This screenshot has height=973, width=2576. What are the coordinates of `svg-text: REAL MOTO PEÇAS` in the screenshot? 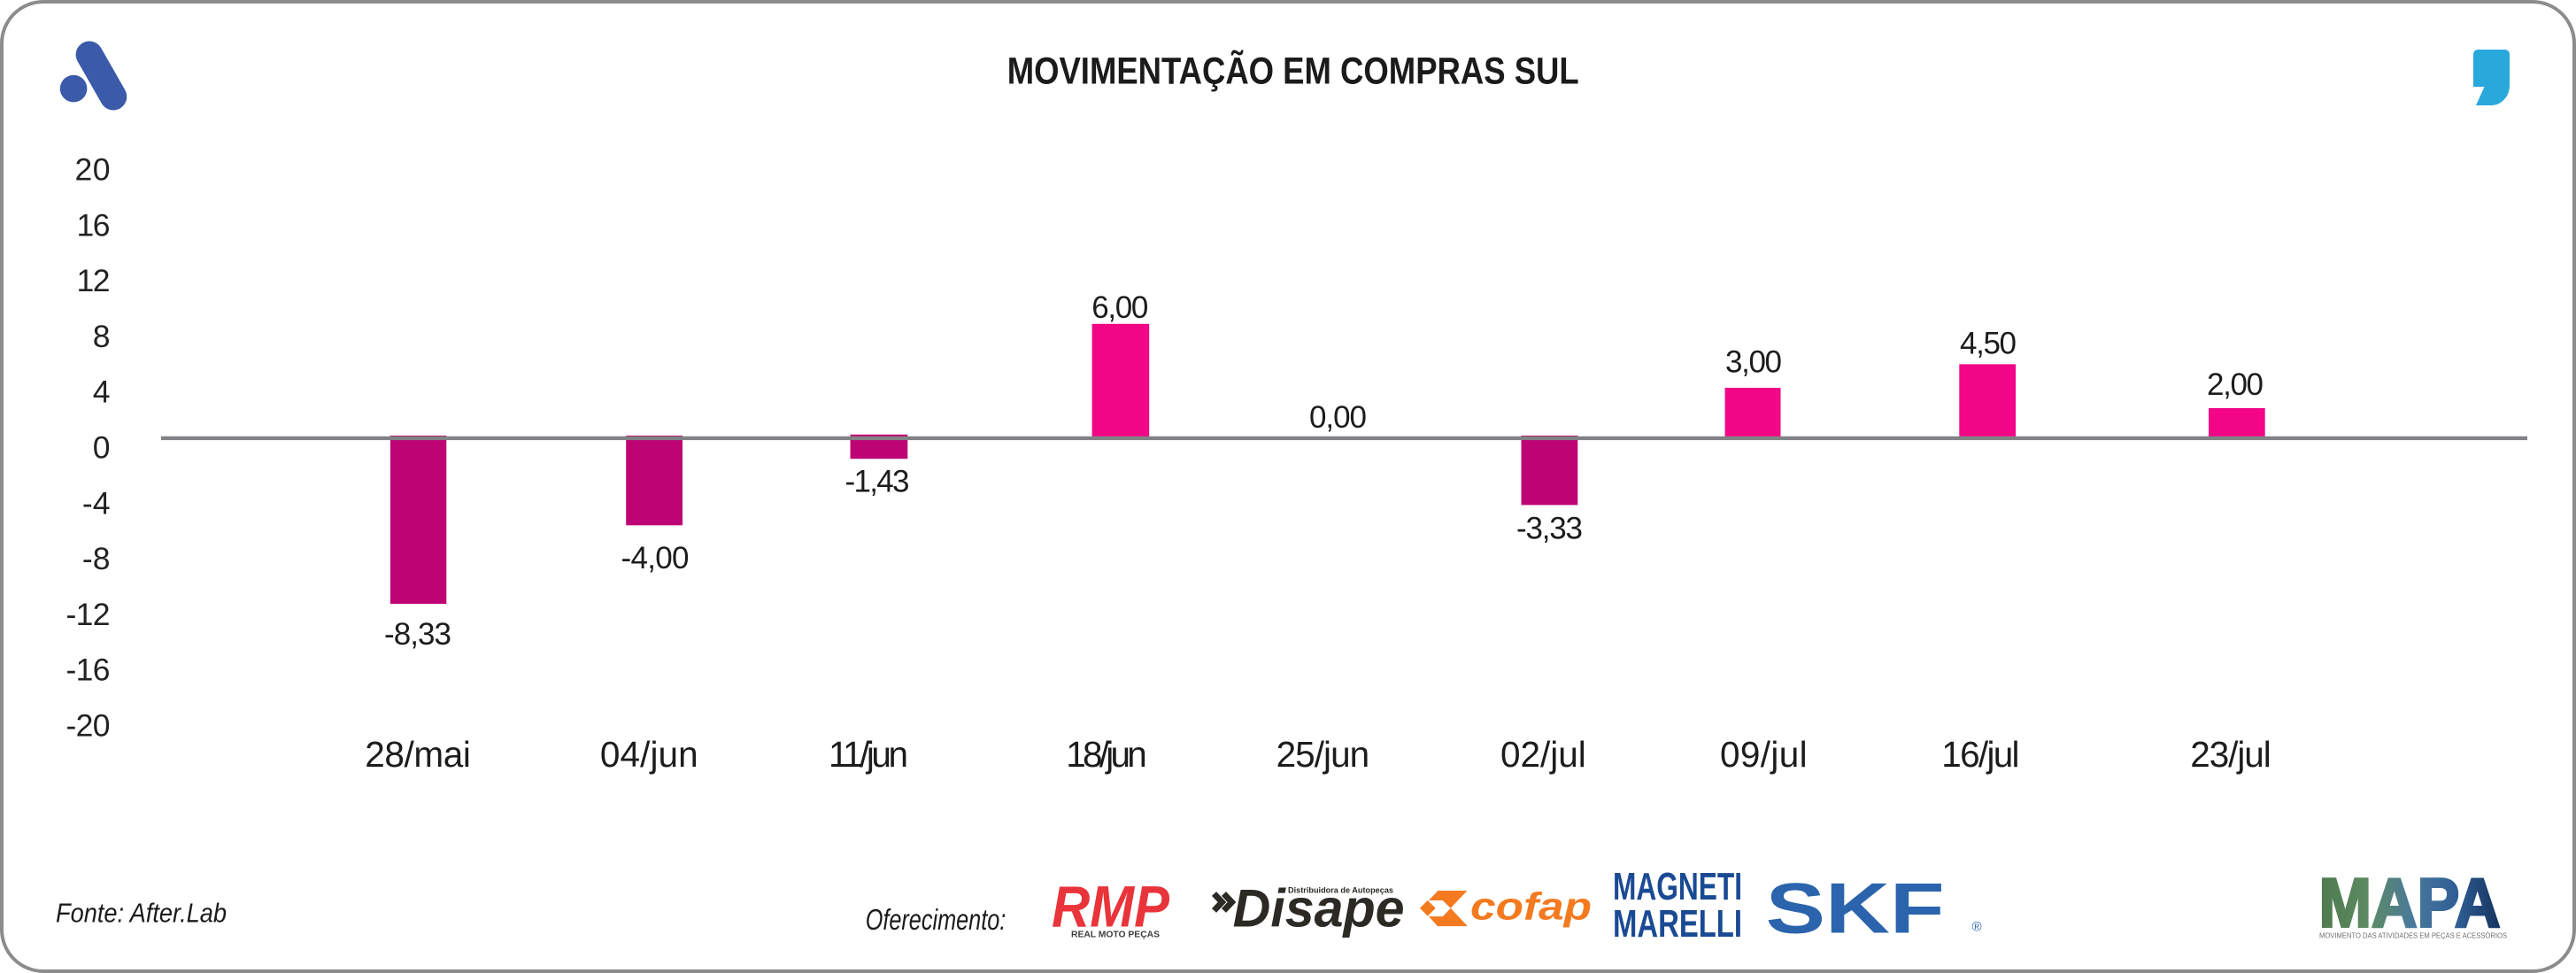 It's located at (1115, 935).